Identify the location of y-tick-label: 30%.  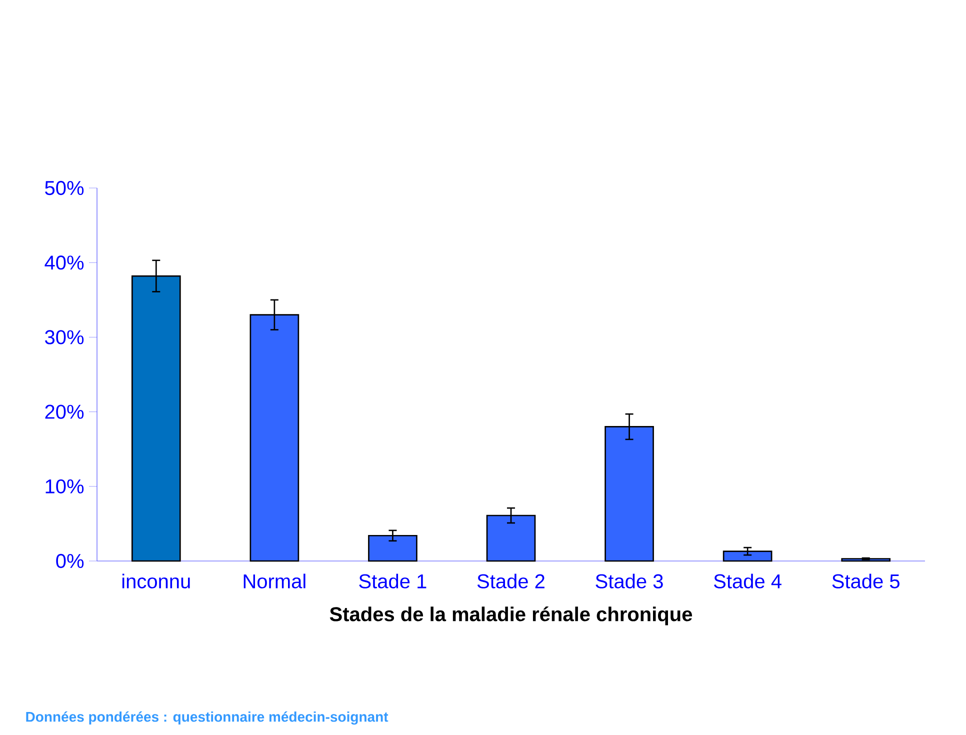
(64, 337).